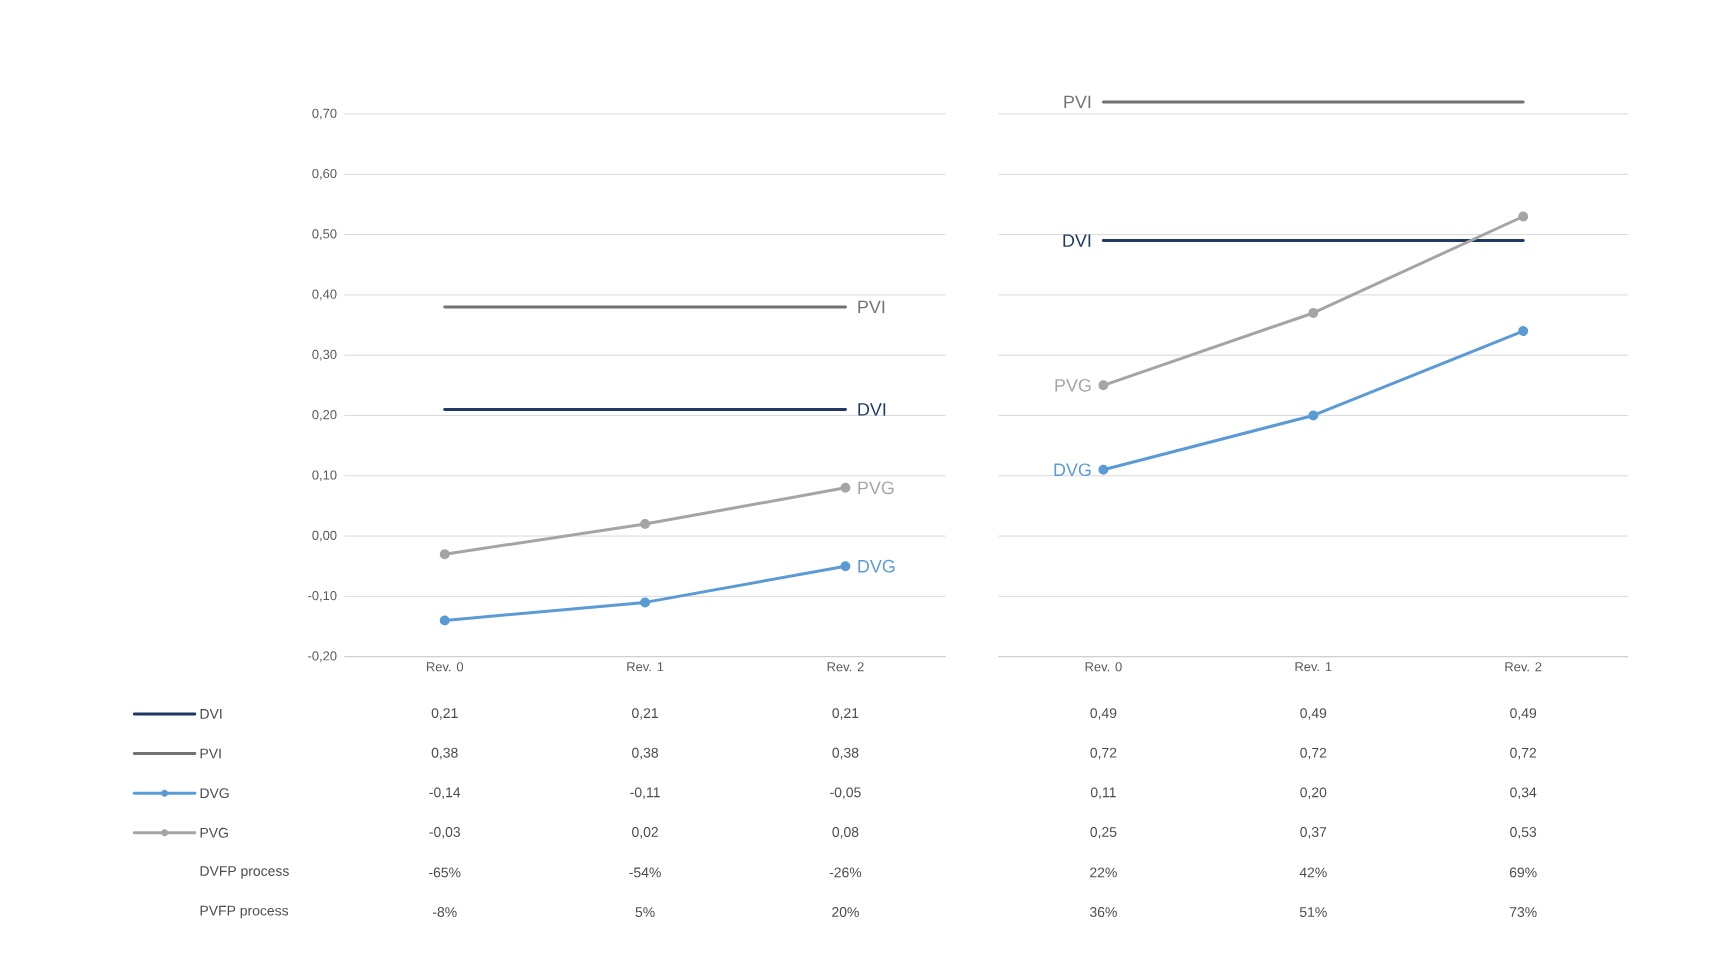  Describe the element at coordinates (1523, 912) in the screenshot. I see `text: 73%` at that location.